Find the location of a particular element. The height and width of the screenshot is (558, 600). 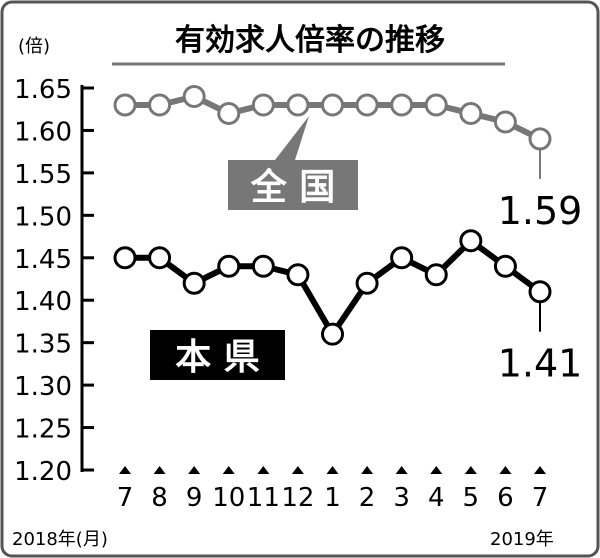

y-tick-label: 1.55 is located at coordinates (43, 175).